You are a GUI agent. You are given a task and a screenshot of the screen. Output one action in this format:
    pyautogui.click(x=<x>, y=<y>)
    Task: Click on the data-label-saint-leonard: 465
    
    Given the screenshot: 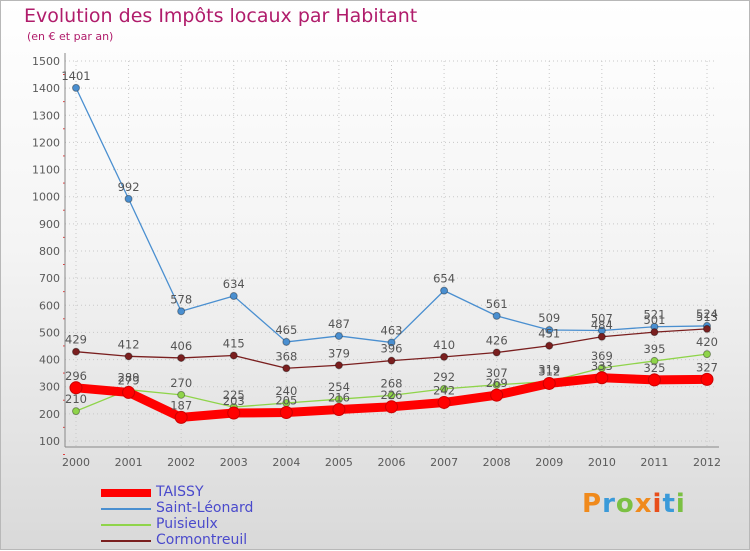 What is the action you would take?
    pyautogui.click(x=286, y=330)
    